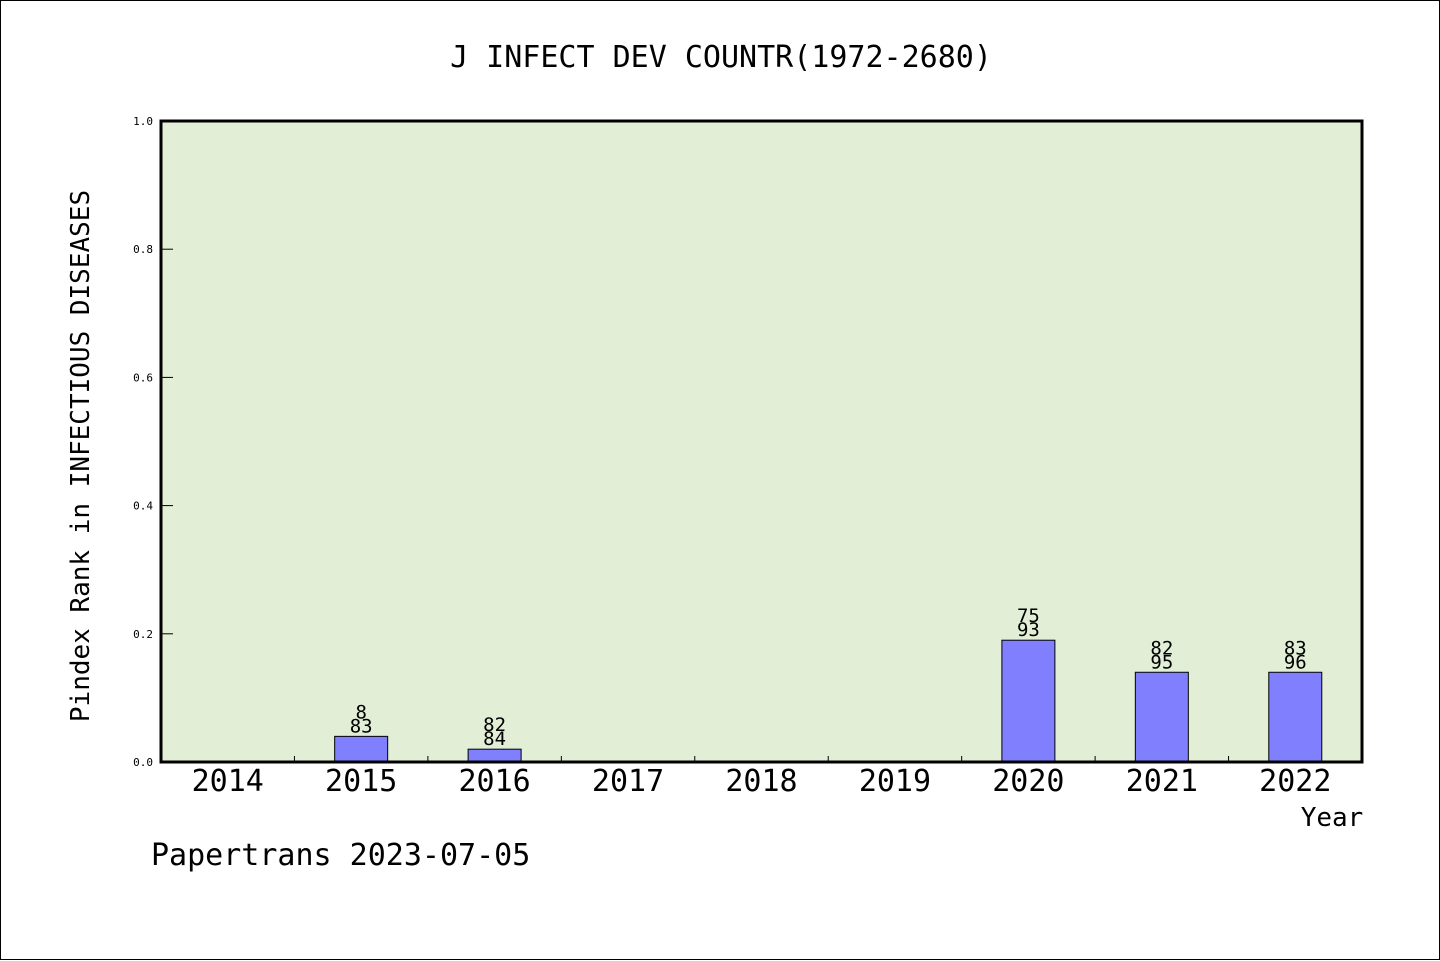 The height and width of the screenshot is (961, 1440). I want to click on bar-2022, so click(1295, 717).